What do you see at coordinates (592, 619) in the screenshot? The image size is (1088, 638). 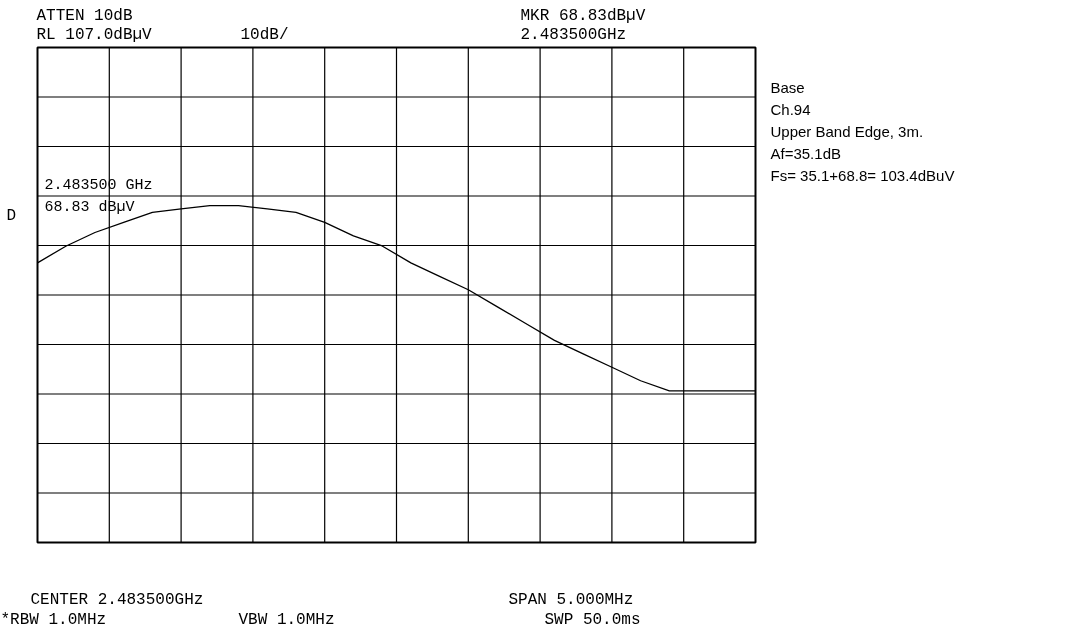 I see `text: SWP 50.0ms` at bounding box center [592, 619].